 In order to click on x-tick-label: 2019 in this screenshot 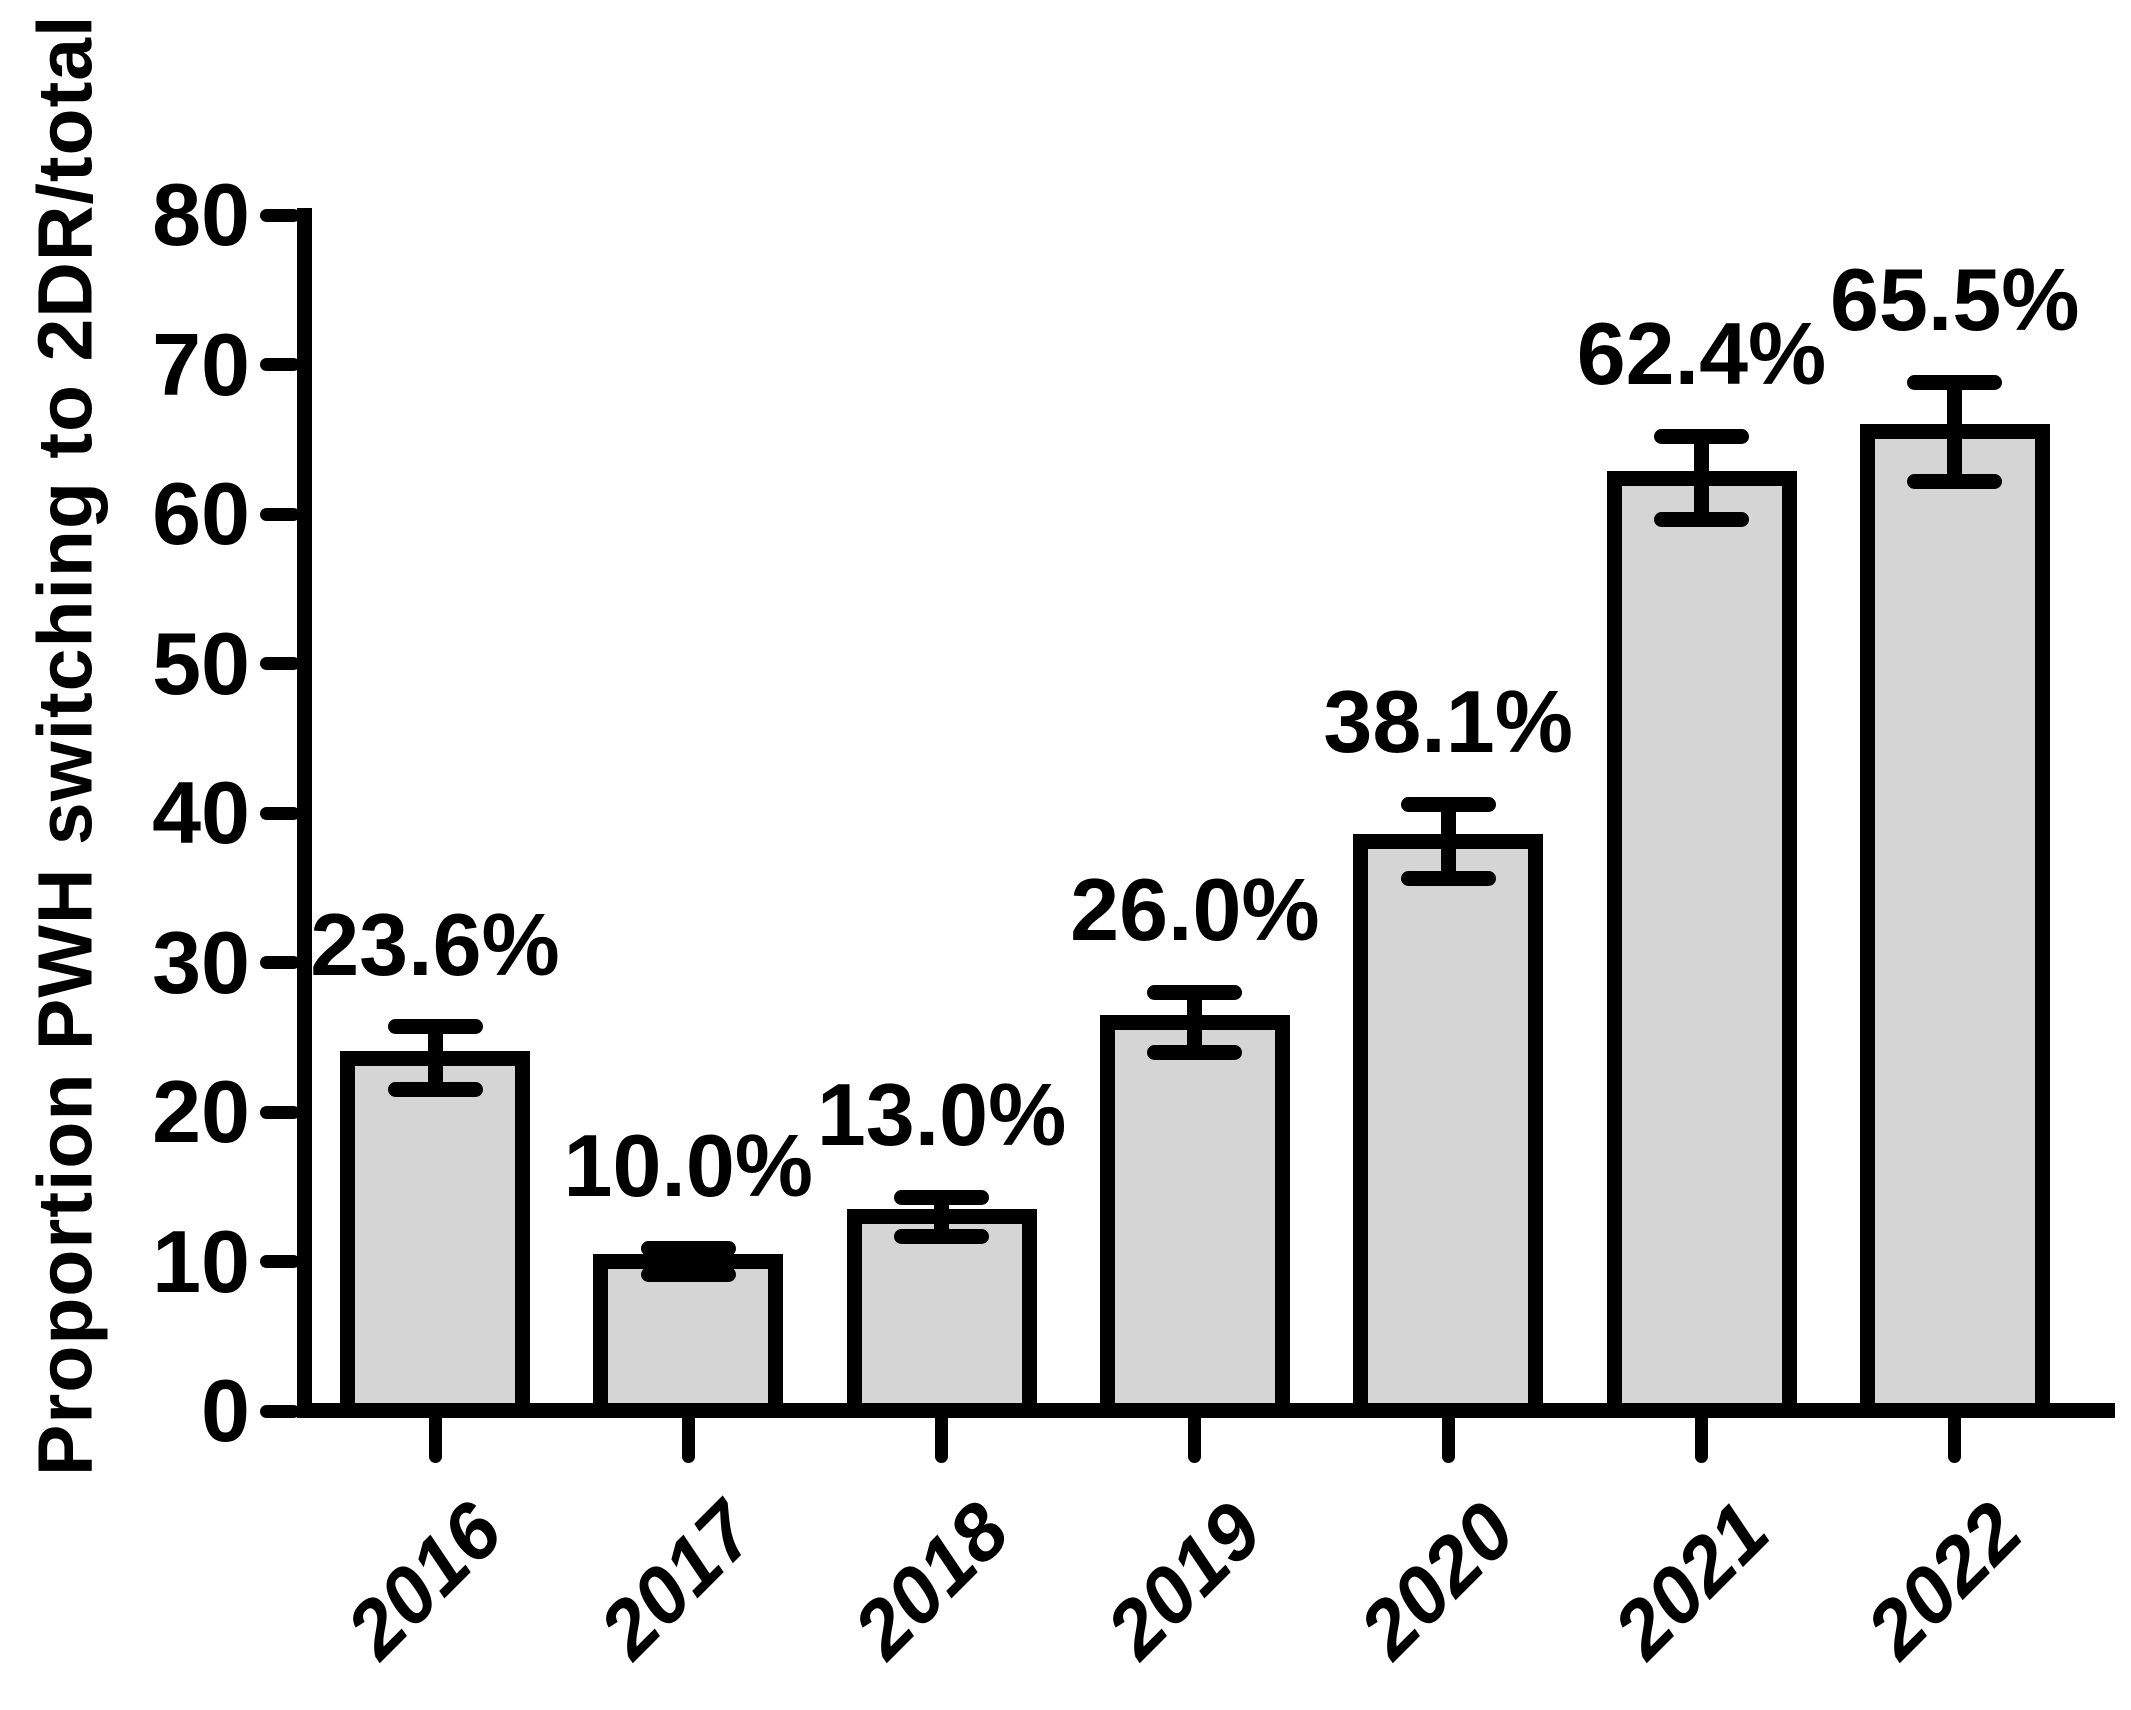, I will do `click(1184, 1580)`.